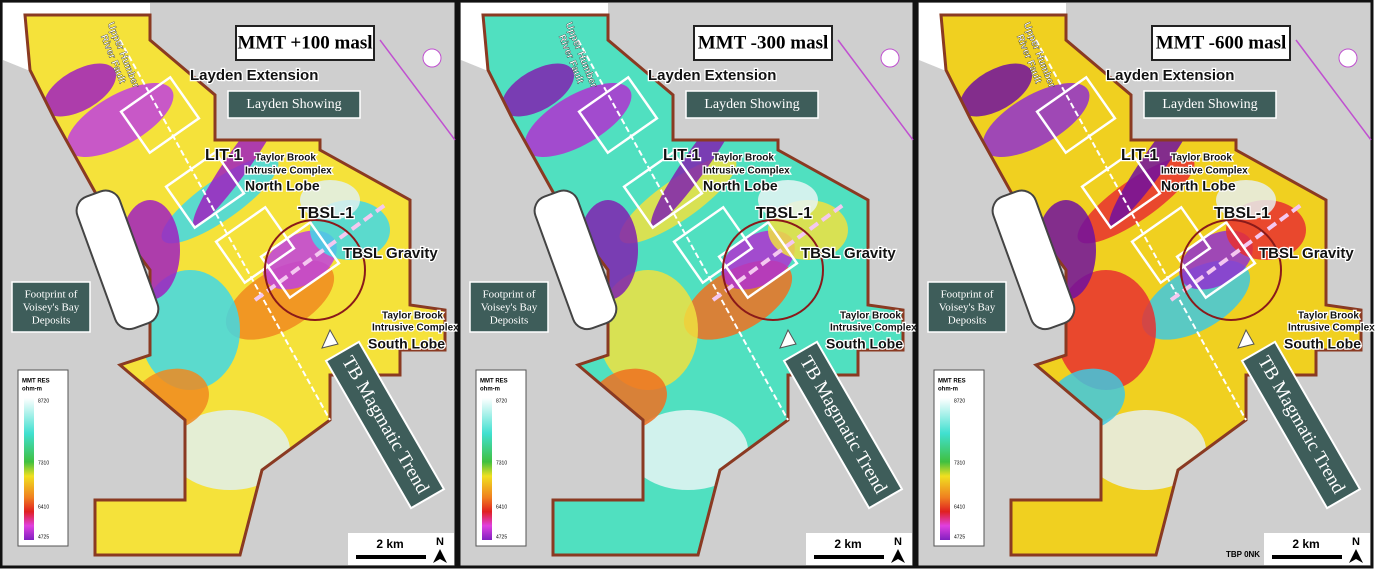  Describe the element at coordinates (1243, 554) in the screenshot. I see `panel-note: TBP 0NK` at that location.